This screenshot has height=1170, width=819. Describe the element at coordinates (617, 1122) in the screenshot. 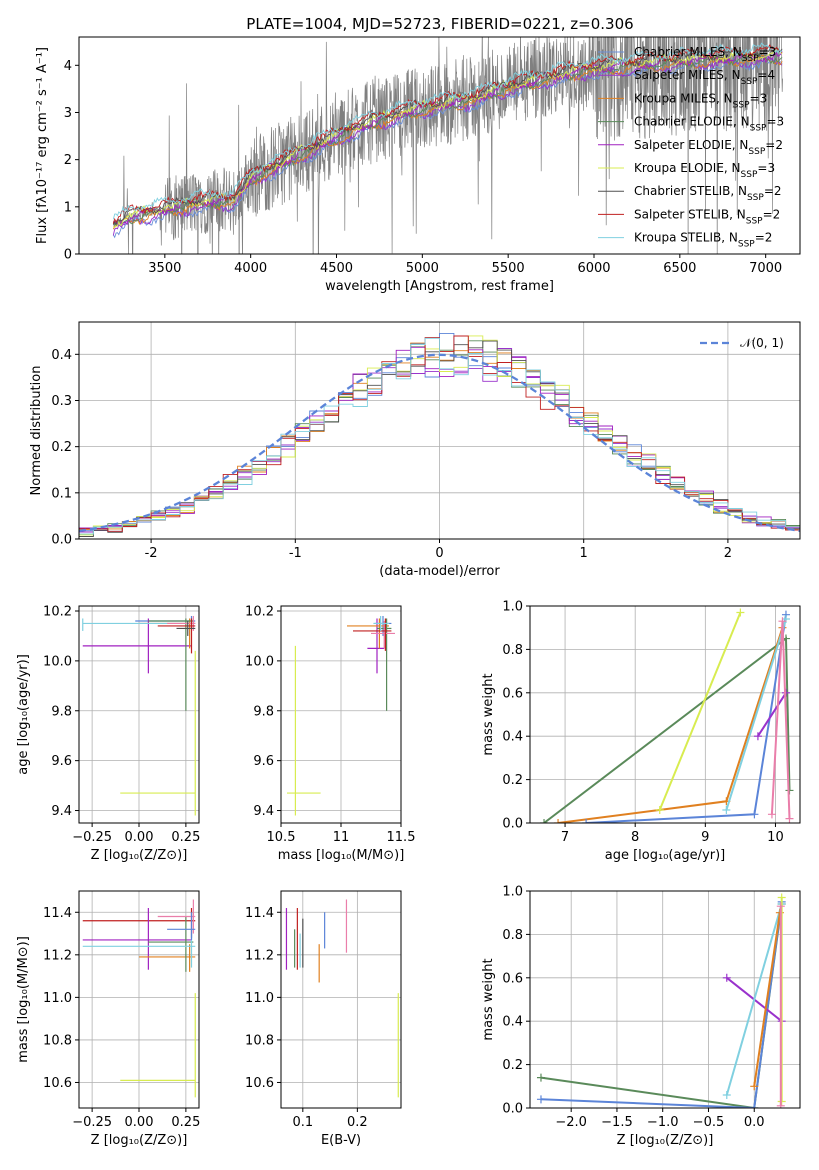

I see `x-tick-label: −1.5` at that location.